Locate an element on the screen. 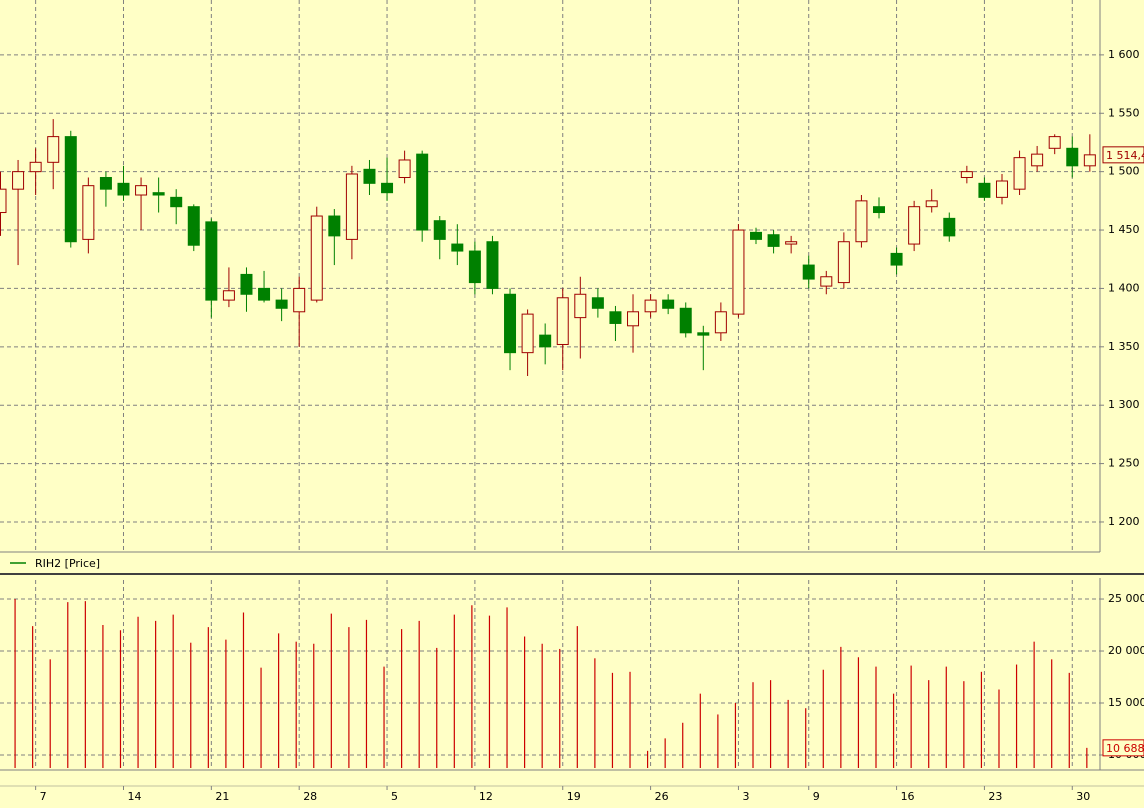 The width and height of the screenshot is (1144, 808). x-tick-label: 3 is located at coordinates (745, 796).